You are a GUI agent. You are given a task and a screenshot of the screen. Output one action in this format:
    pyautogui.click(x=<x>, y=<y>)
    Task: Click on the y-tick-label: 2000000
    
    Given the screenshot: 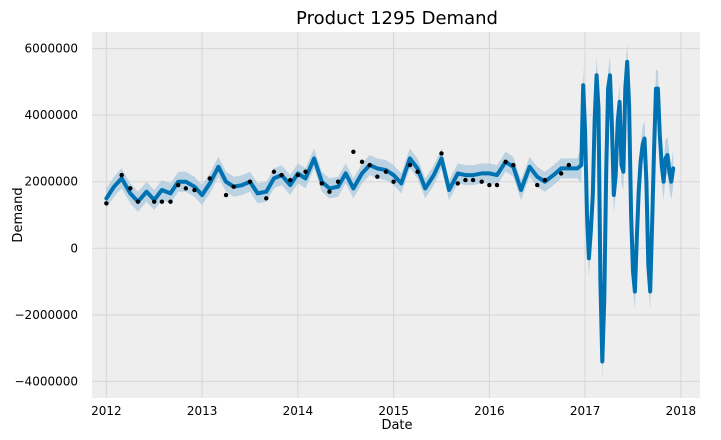 What is the action you would take?
    pyautogui.click(x=51, y=182)
    